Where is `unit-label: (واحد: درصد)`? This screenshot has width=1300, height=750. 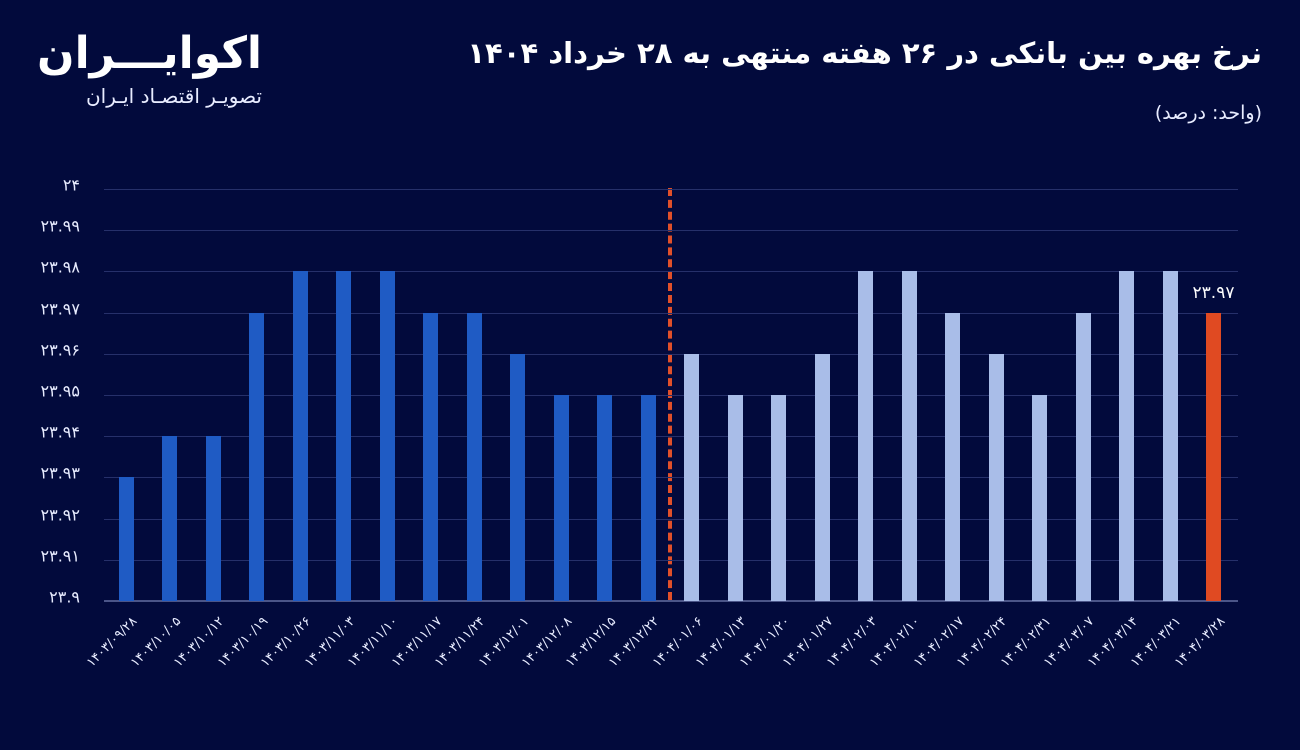
unit-label: (واحد: درصد) is located at coordinates (1208, 113).